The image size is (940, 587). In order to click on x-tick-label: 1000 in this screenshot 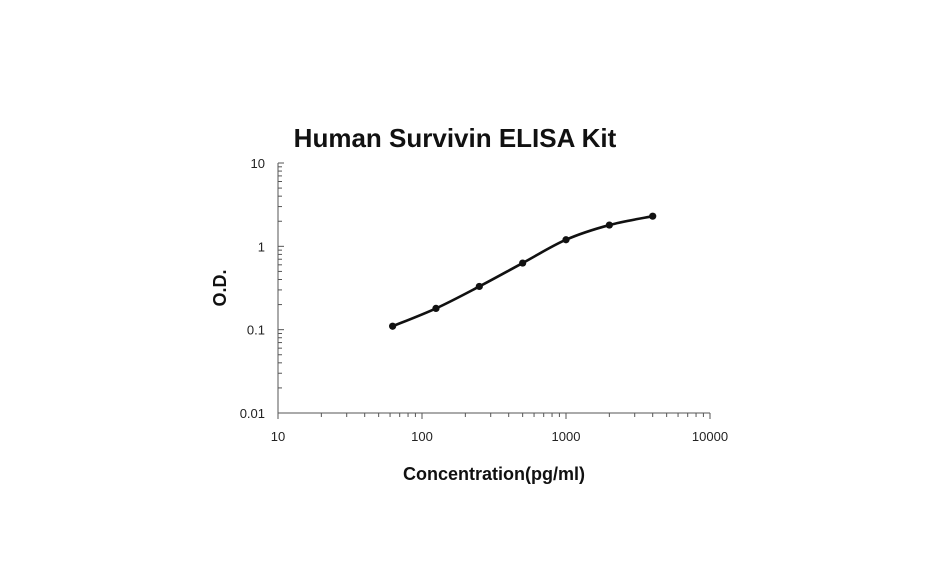, I will do `click(566, 436)`.